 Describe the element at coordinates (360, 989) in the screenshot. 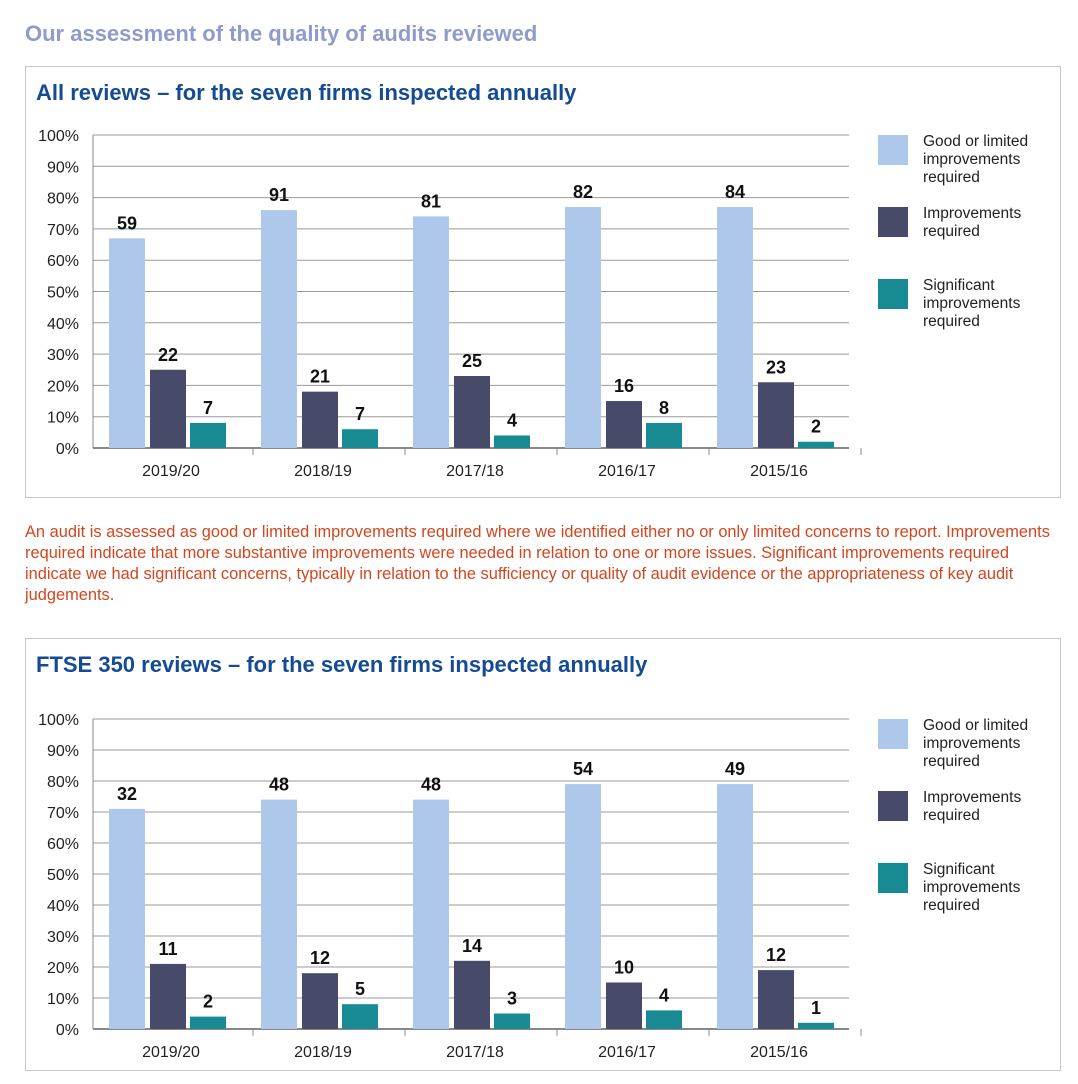

I see `data-label: 5` at that location.